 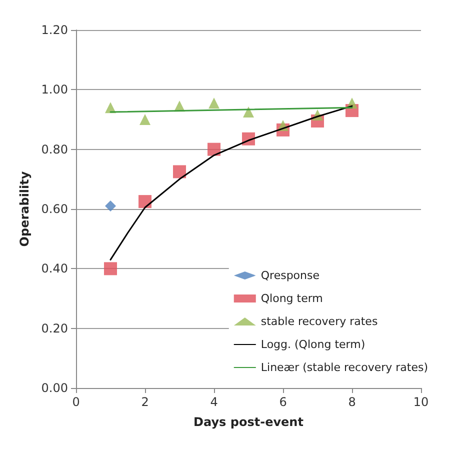 I want to click on x-tick-label: 8, so click(x=352, y=402).